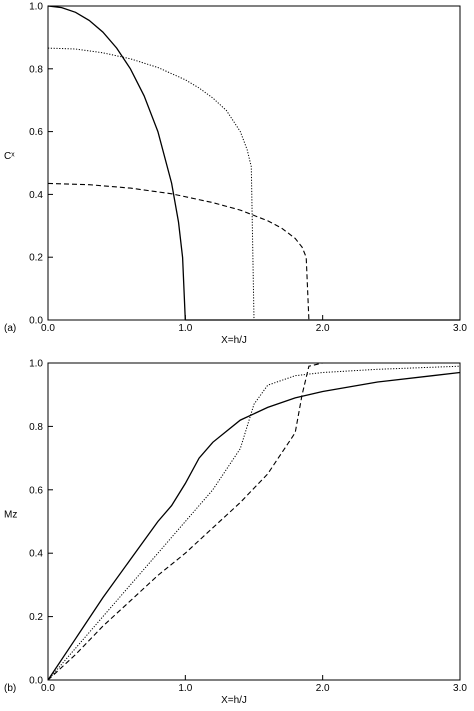  What do you see at coordinates (178, 251) in the screenshot?
I see `series-line-dashed` at bounding box center [178, 251].